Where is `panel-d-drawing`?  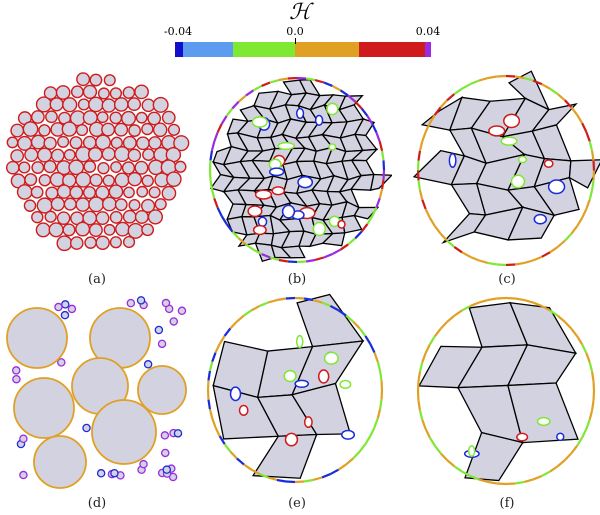 panel-d-drawing is located at coordinates (96, 392).